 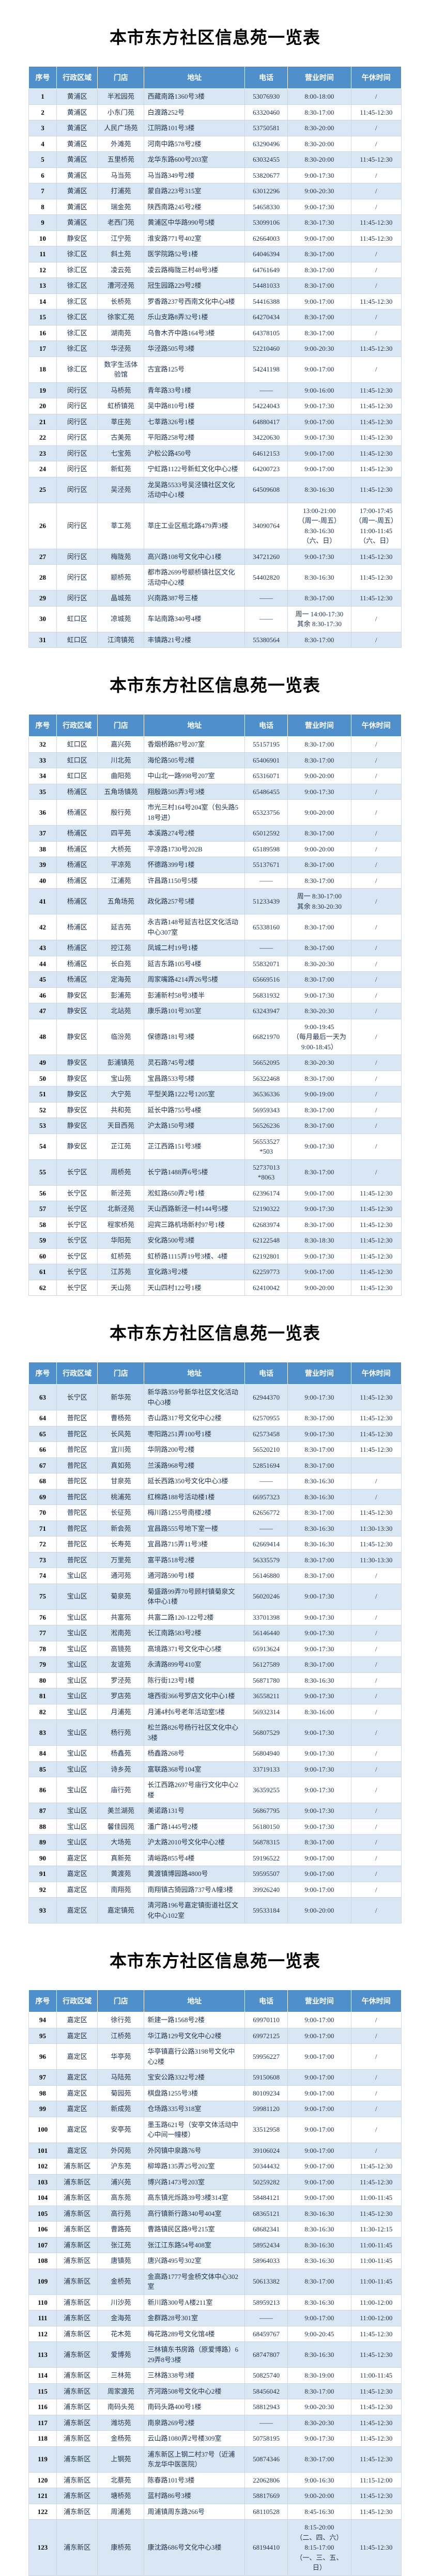 I want to click on cell-store: 周桥苑, so click(x=121, y=1172).